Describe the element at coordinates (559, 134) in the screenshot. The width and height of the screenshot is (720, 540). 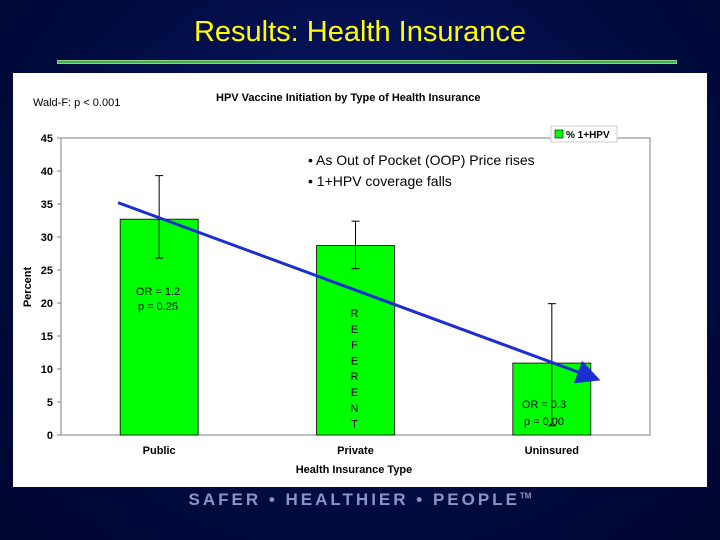
I see `legend-swatch` at that location.